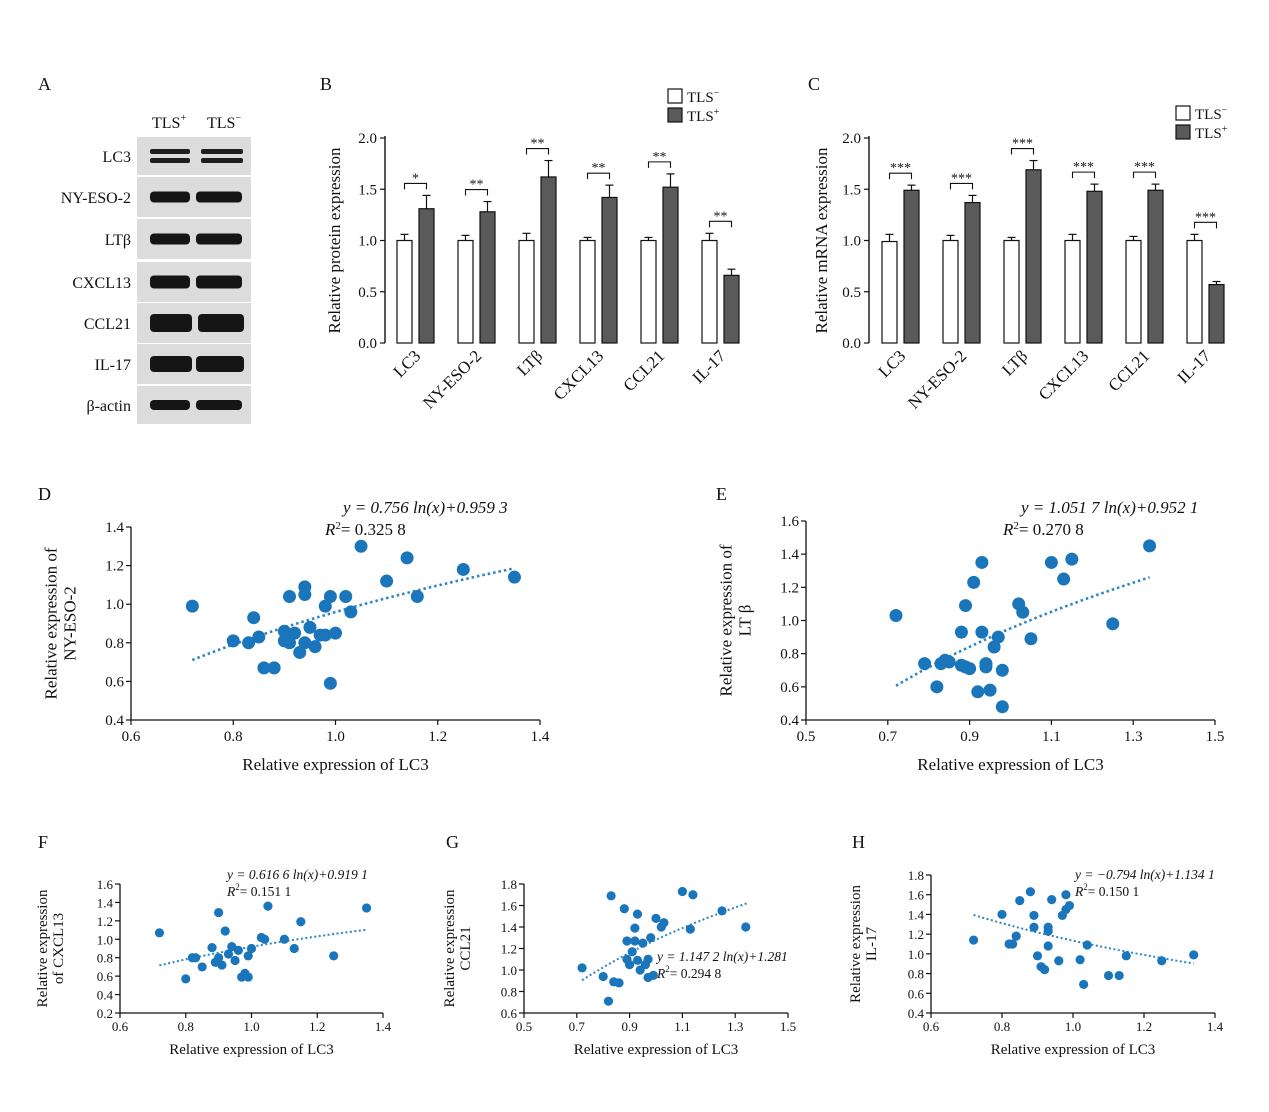 The height and width of the screenshot is (1112, 1269). What do you see at coordinates (108, 406) in the screenshot?
I see `blot-row-label: β-actin` at bounding box center [108, 406].